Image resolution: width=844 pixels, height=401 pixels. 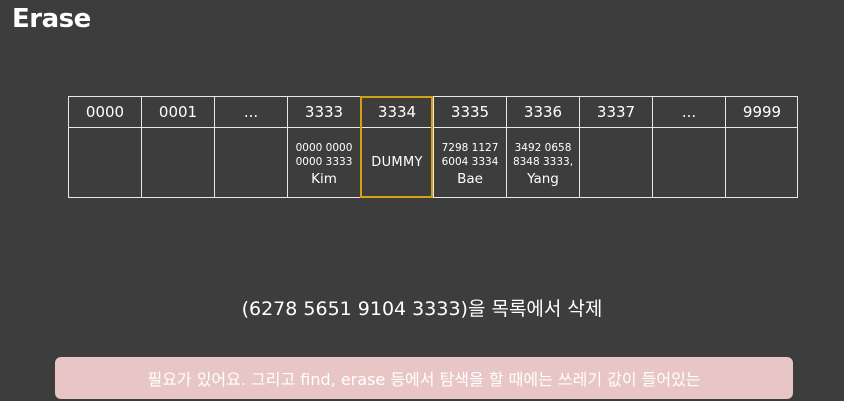 I want to click on table-border-right, so click(x=797, y=147).